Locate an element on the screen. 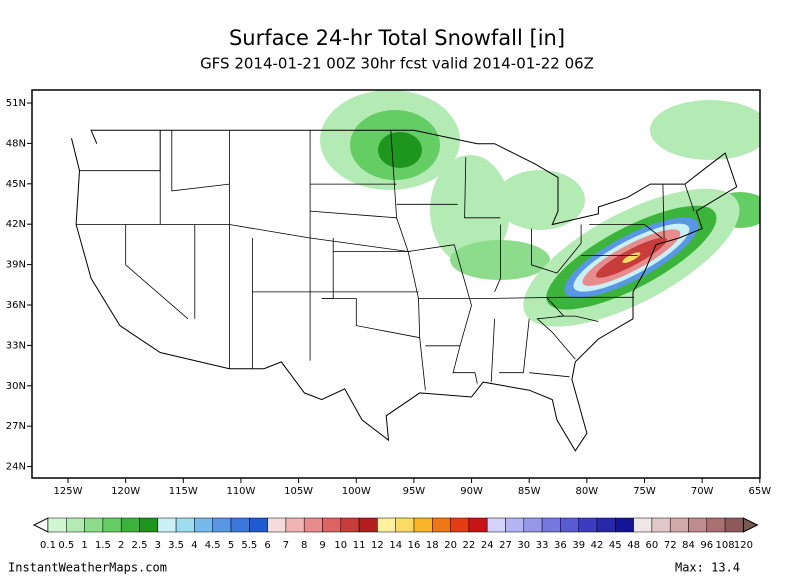 The height and width of the screenshot is (584, 800). lon-label: 65W is located at coordinates (759, 491).